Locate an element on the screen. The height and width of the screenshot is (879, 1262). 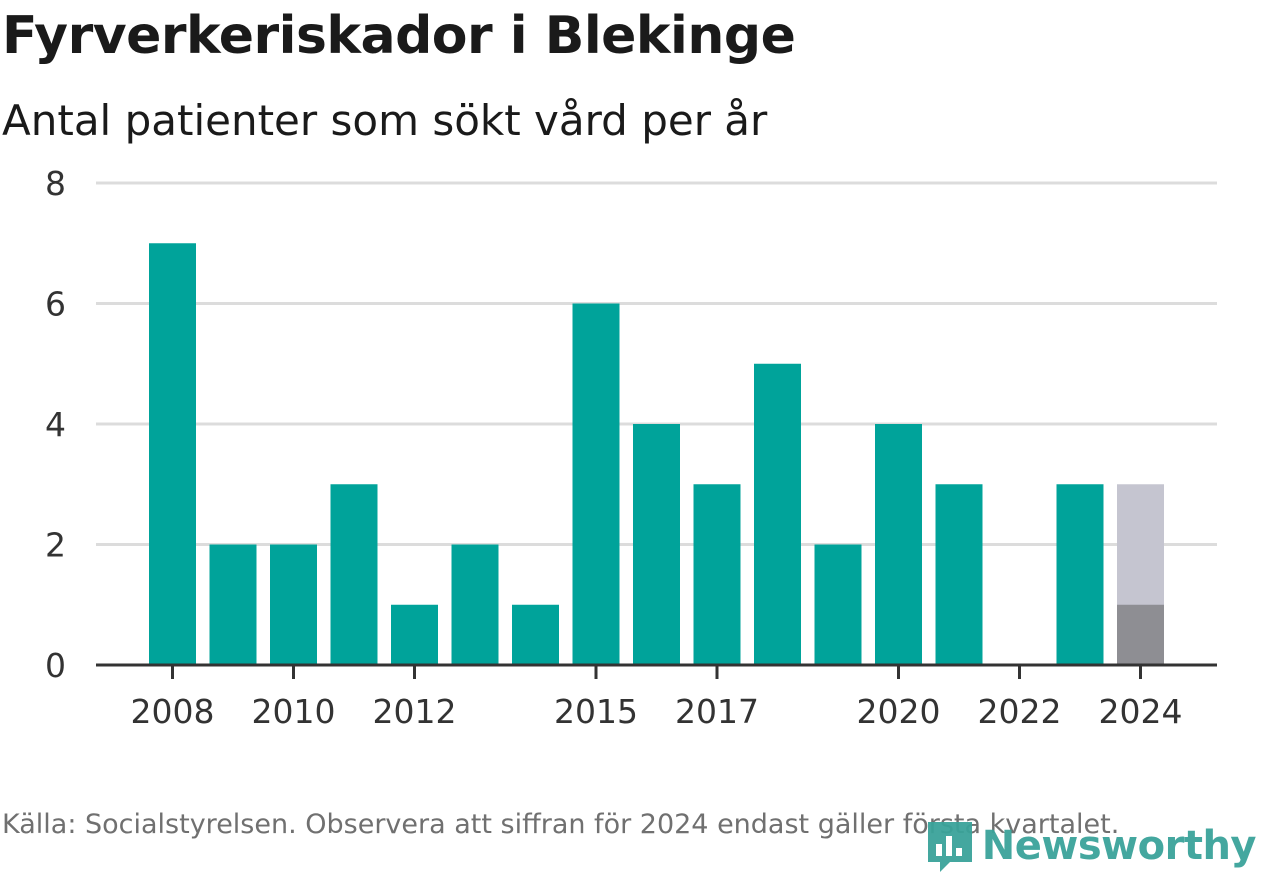
y-tick-label: 2 is located at coordinates (55, 545).